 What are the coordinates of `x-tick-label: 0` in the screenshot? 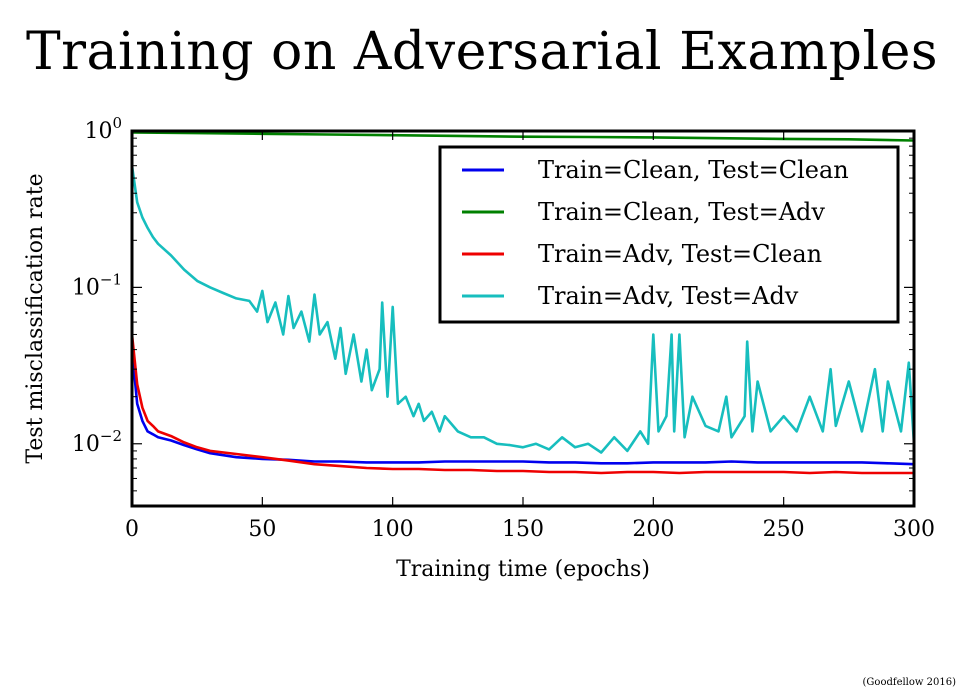 It's located at (132, 529).